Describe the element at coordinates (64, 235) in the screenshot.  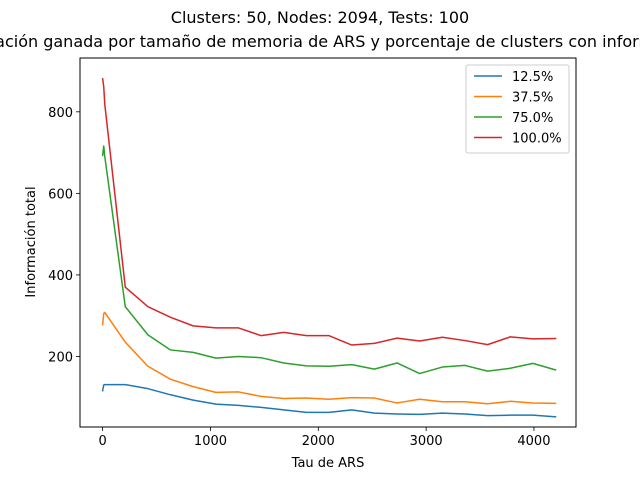
I see `y-axis: 200 400 600 800` at that location.